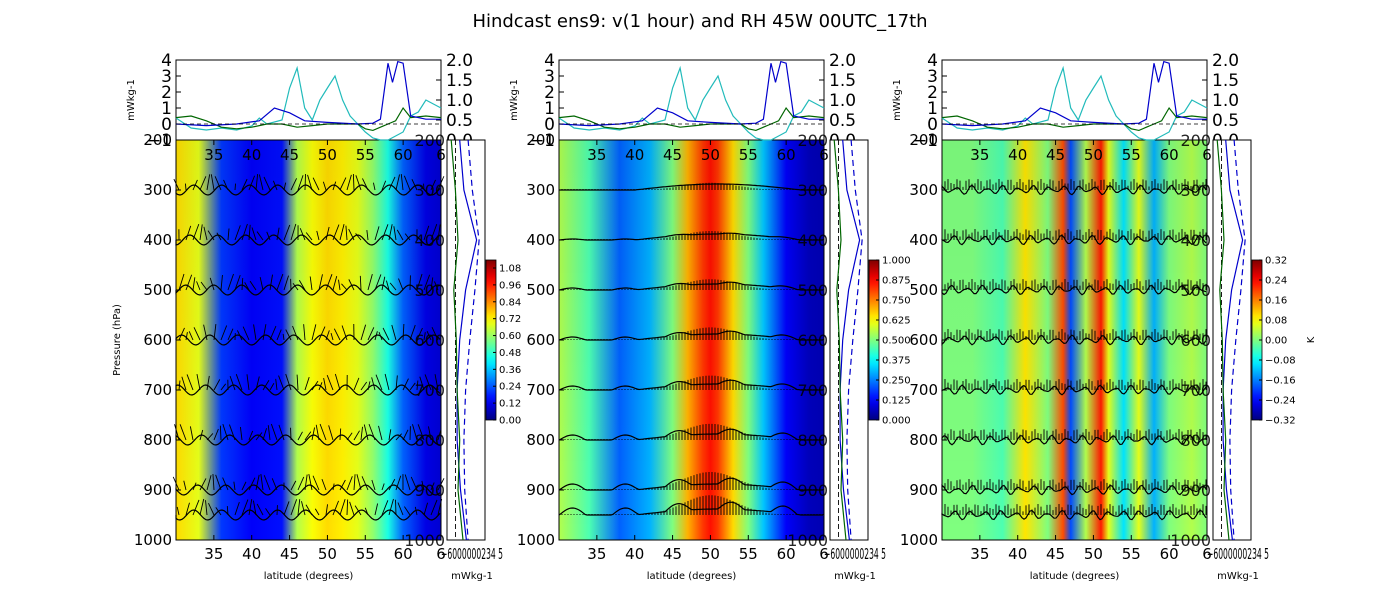 The height and width of the screenshot is (600, 1400). What do you see at coordinates (1237, 340) in the screenshot?
I see `side-series-blue-dashed` at bounding box center [1237, 340].